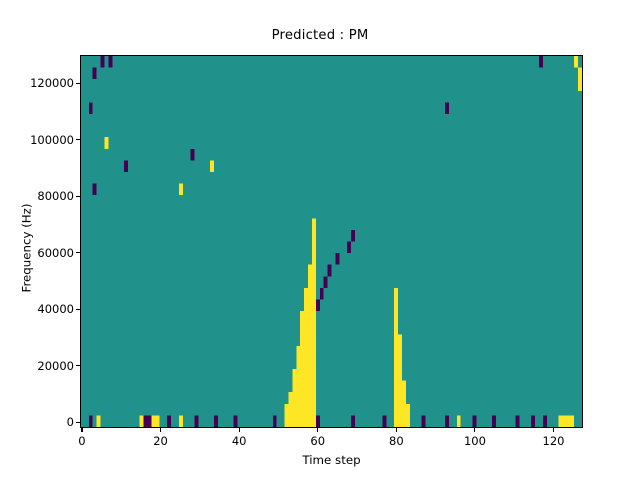 The height and width of the screenshot is (480, 640). What do you see at coordinates (331, 460) in the screenshot?
I see `x-axis-label: Time step` at bounding box center [331, 460].